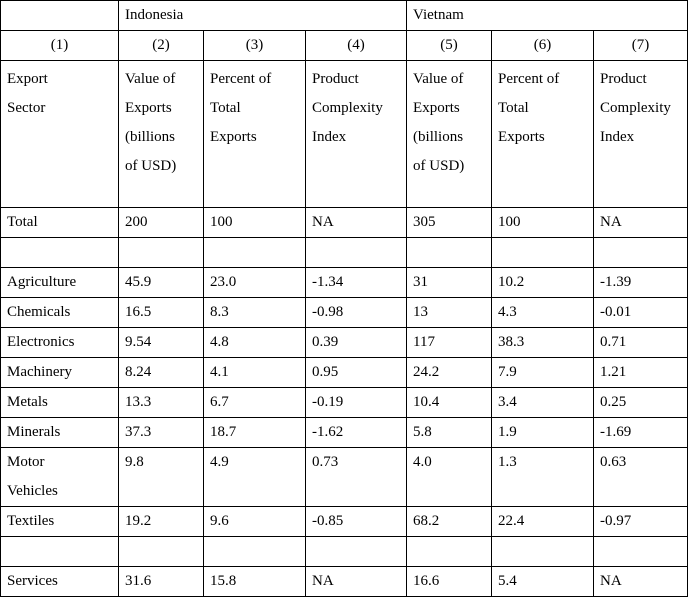  I want to click on value-cell: 4.9, so click(254, 477).